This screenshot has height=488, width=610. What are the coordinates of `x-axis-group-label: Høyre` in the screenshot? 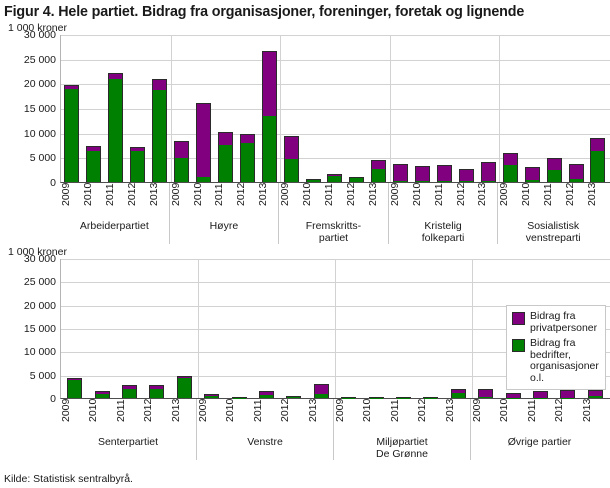 It's located at (224, 226).